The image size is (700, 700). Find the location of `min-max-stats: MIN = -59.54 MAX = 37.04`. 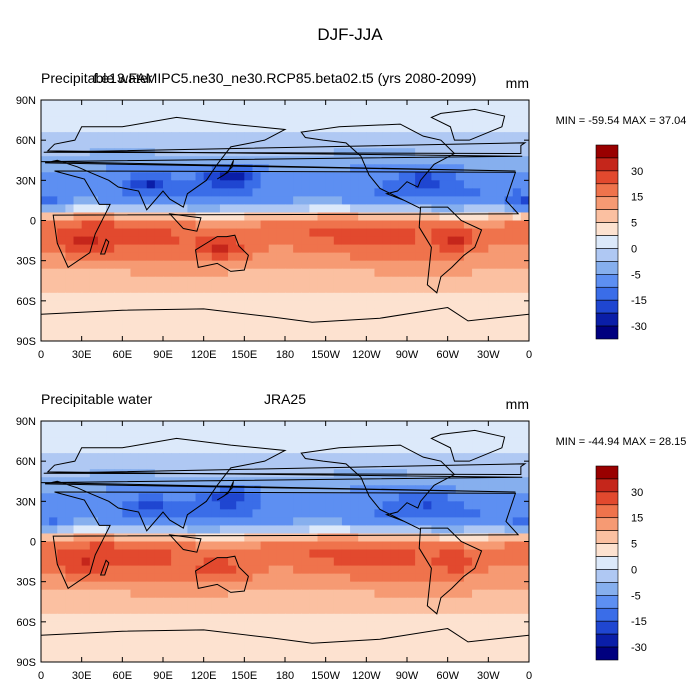

min-max-stats: MIN = -59.54 MAX = 37.04 is located at coordinates (621, 121).